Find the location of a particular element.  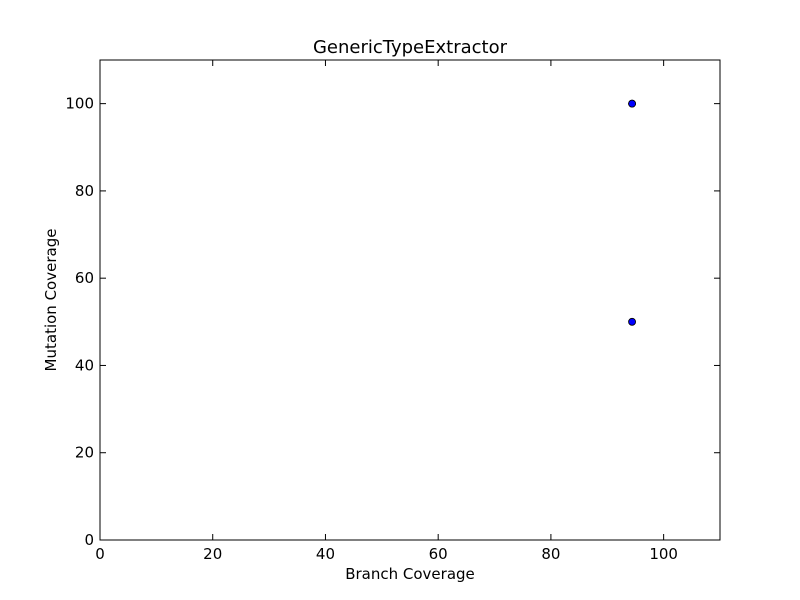

x-tick-label: 100 is located at coordinates (663, 554).